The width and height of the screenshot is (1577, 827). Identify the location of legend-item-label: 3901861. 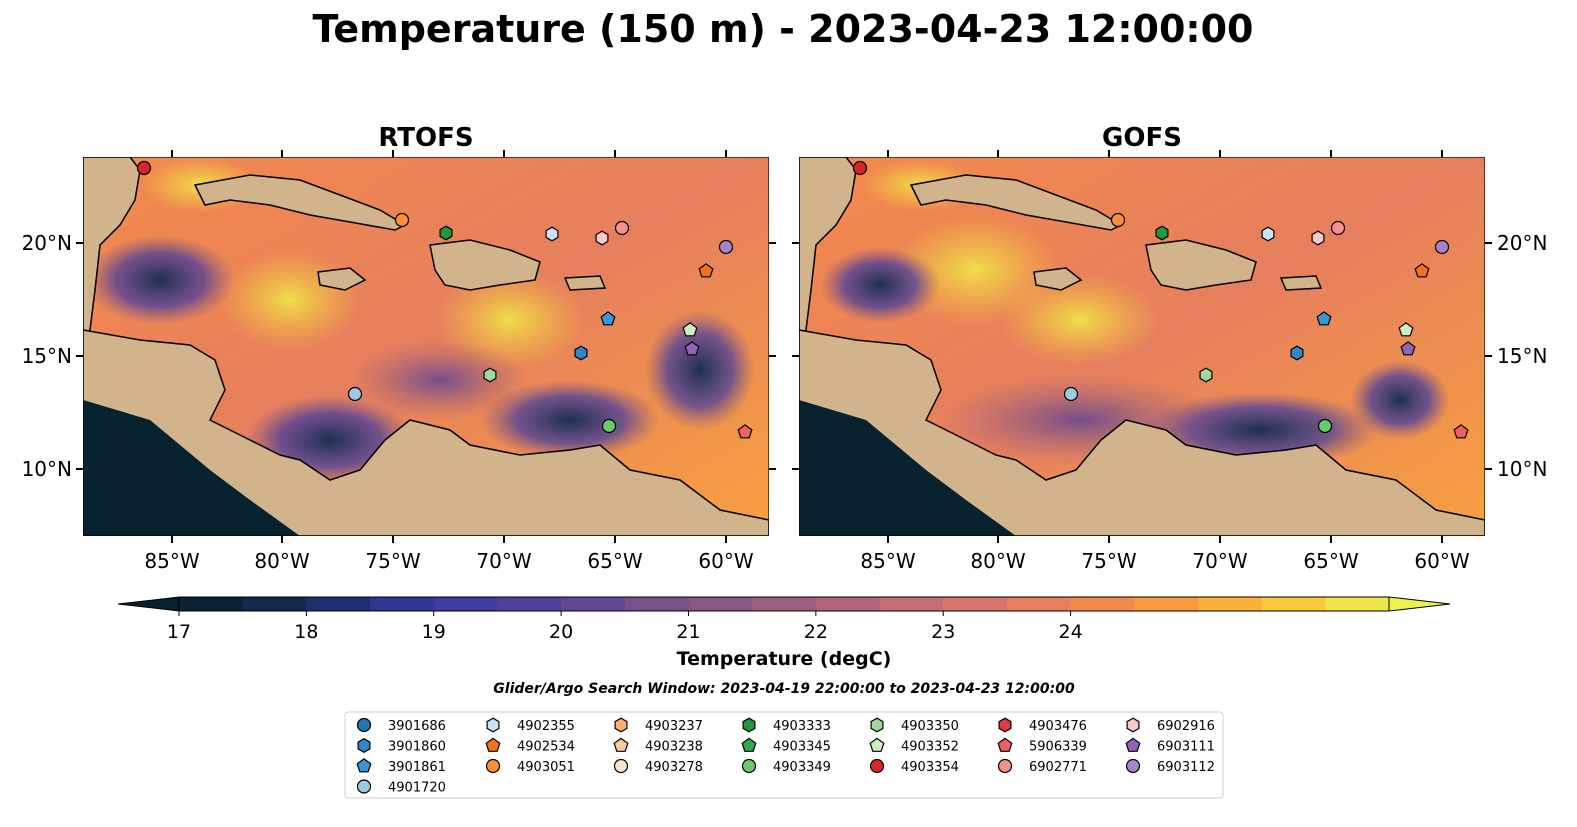
(417, 767).